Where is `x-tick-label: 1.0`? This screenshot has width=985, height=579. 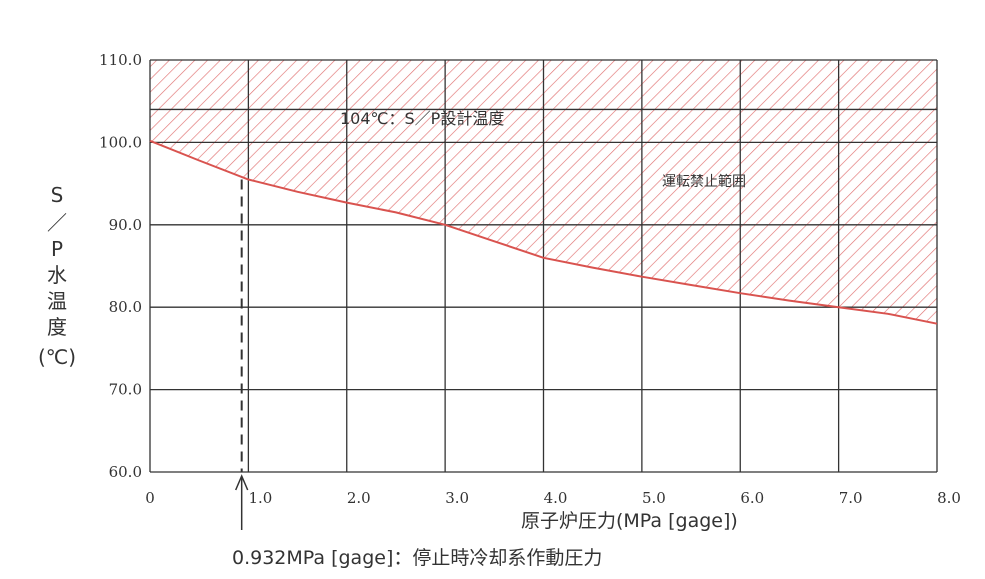
x-tick-label: 1.0 is located at coordinates (260, 498).